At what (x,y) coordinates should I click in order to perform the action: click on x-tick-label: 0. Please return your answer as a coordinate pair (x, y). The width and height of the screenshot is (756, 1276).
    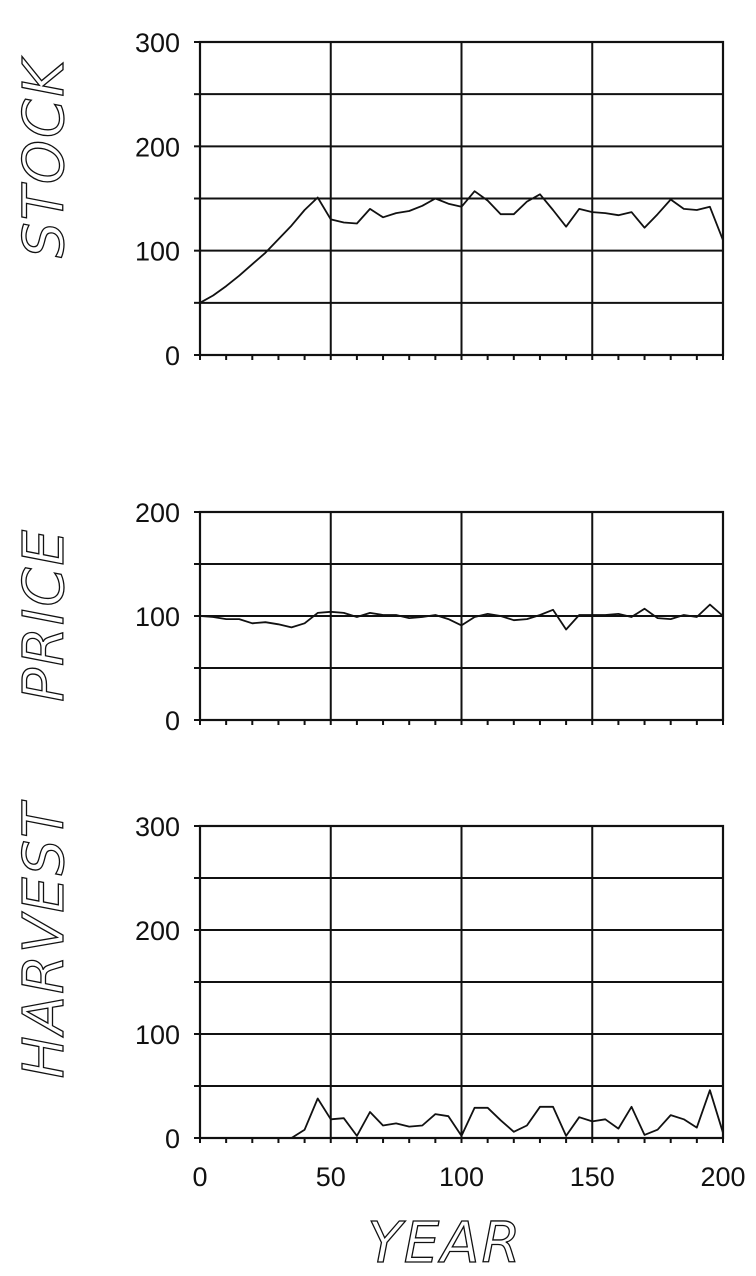
    Looking at the image, I should click on (199, 1177).